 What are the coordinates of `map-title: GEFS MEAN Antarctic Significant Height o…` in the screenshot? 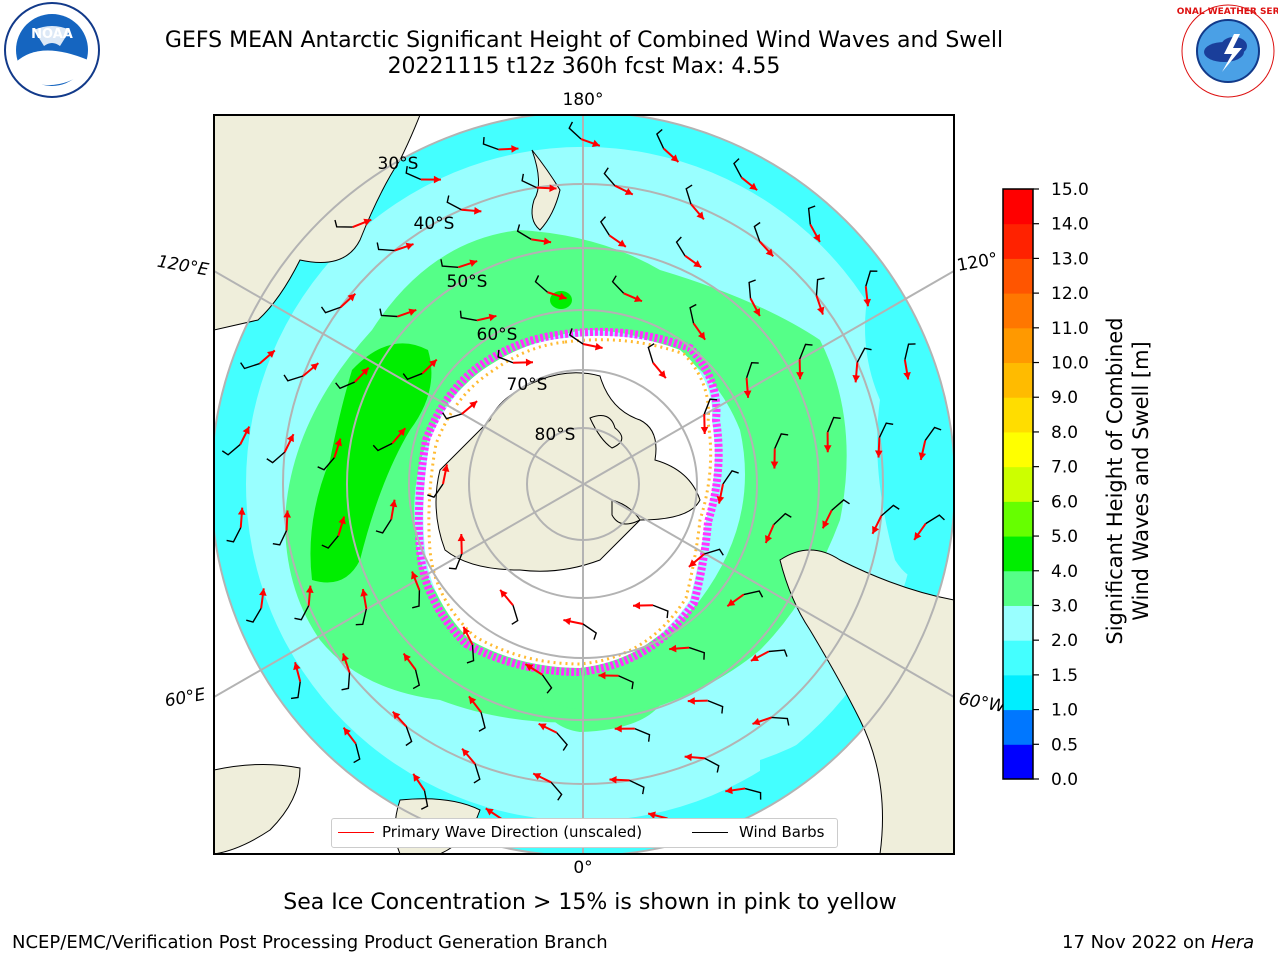 It's located at (584, 40).